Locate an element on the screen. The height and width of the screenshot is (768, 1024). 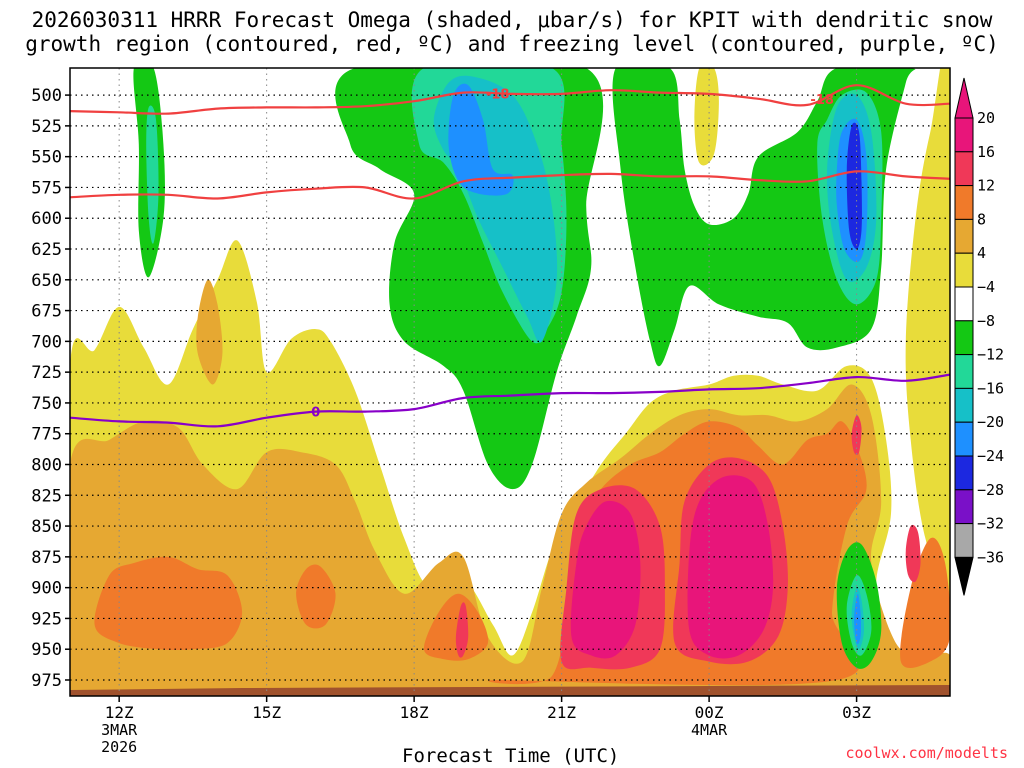
colorbar-label: −24 is located at coordinates (990, 456).